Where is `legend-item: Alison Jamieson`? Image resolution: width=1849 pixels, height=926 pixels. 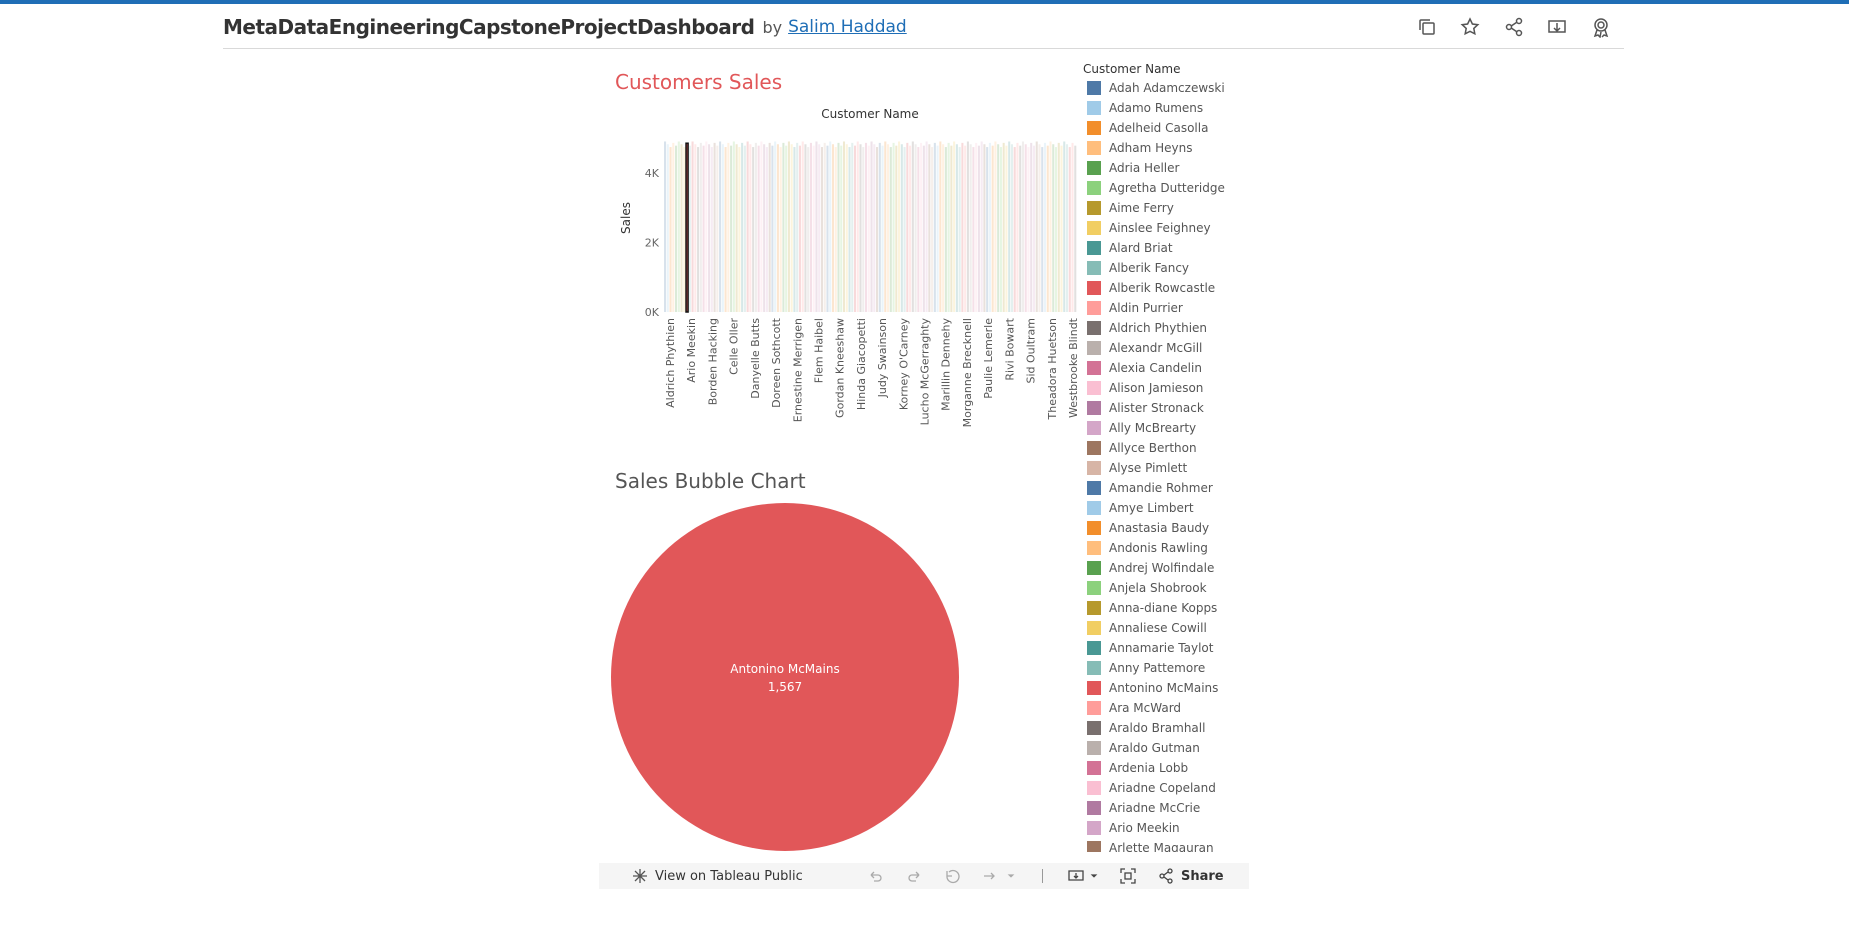
legend-item: Alison Jamieson is located at coordinates (1173, 388).